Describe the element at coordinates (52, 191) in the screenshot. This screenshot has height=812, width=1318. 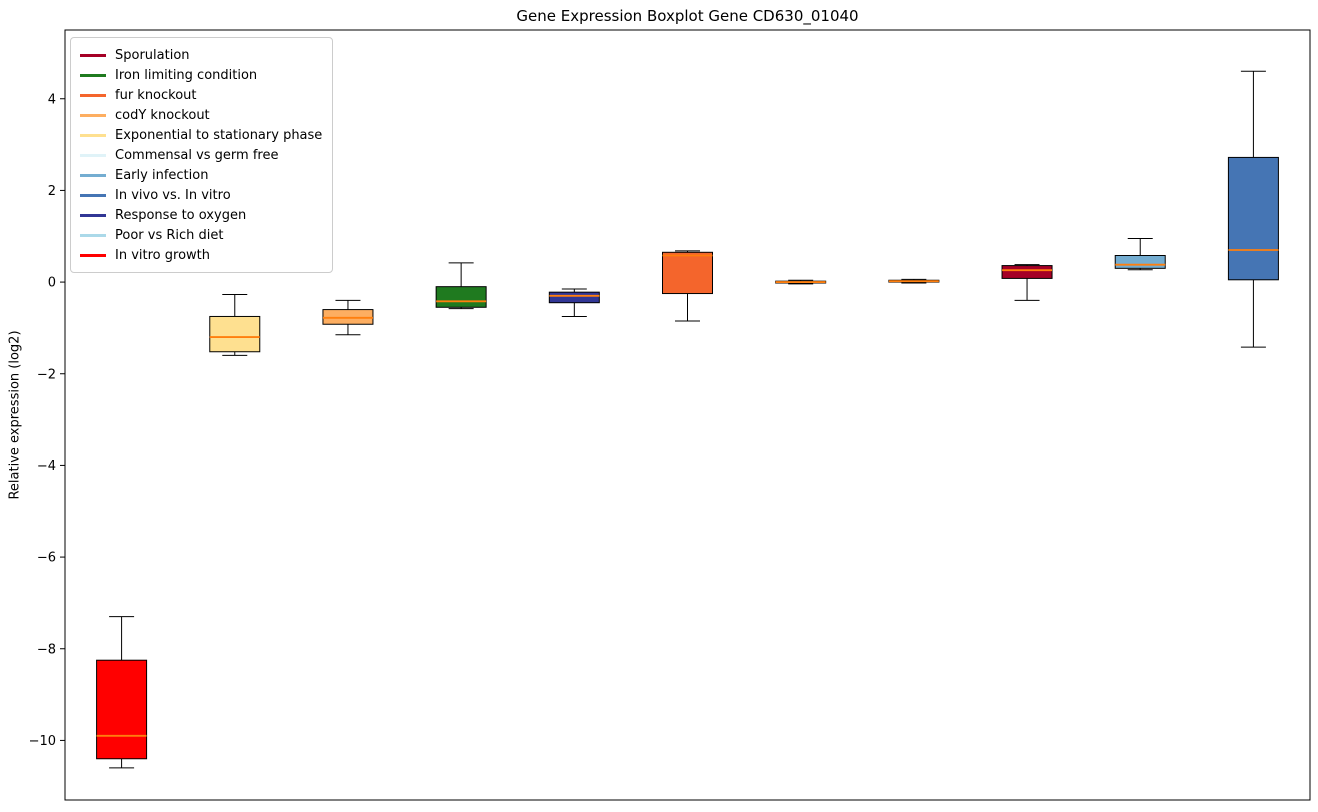
I see `y-tick-label: 2` at that location.